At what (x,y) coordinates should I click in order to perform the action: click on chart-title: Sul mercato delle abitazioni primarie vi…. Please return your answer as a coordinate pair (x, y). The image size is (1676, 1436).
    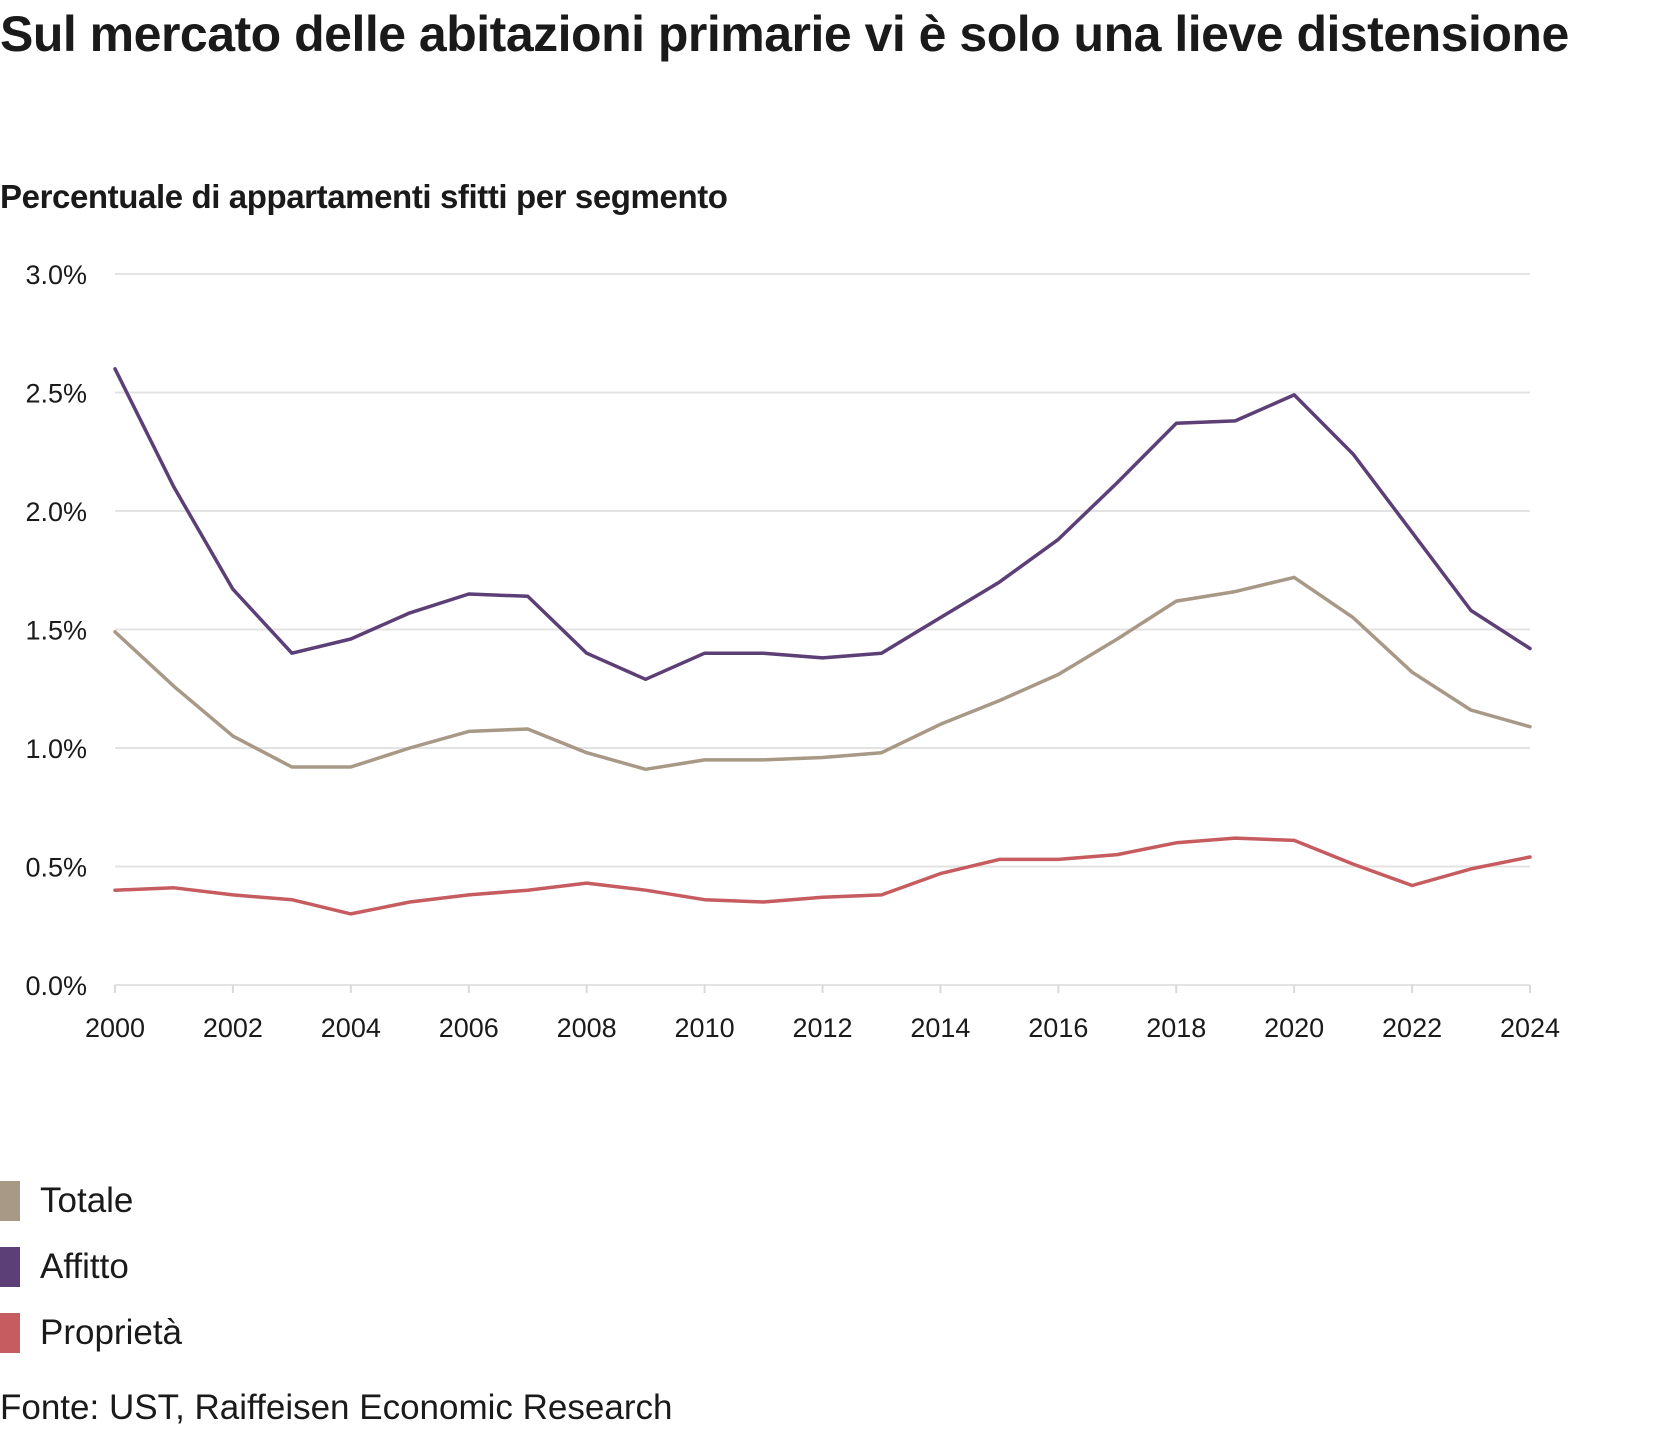
    Looking at the image, I should click on (784, 34).